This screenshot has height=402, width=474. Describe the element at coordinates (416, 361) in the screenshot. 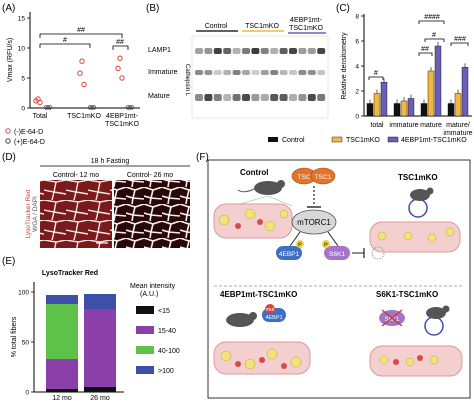

I see `muscle-fiber-s6k1` at that location.